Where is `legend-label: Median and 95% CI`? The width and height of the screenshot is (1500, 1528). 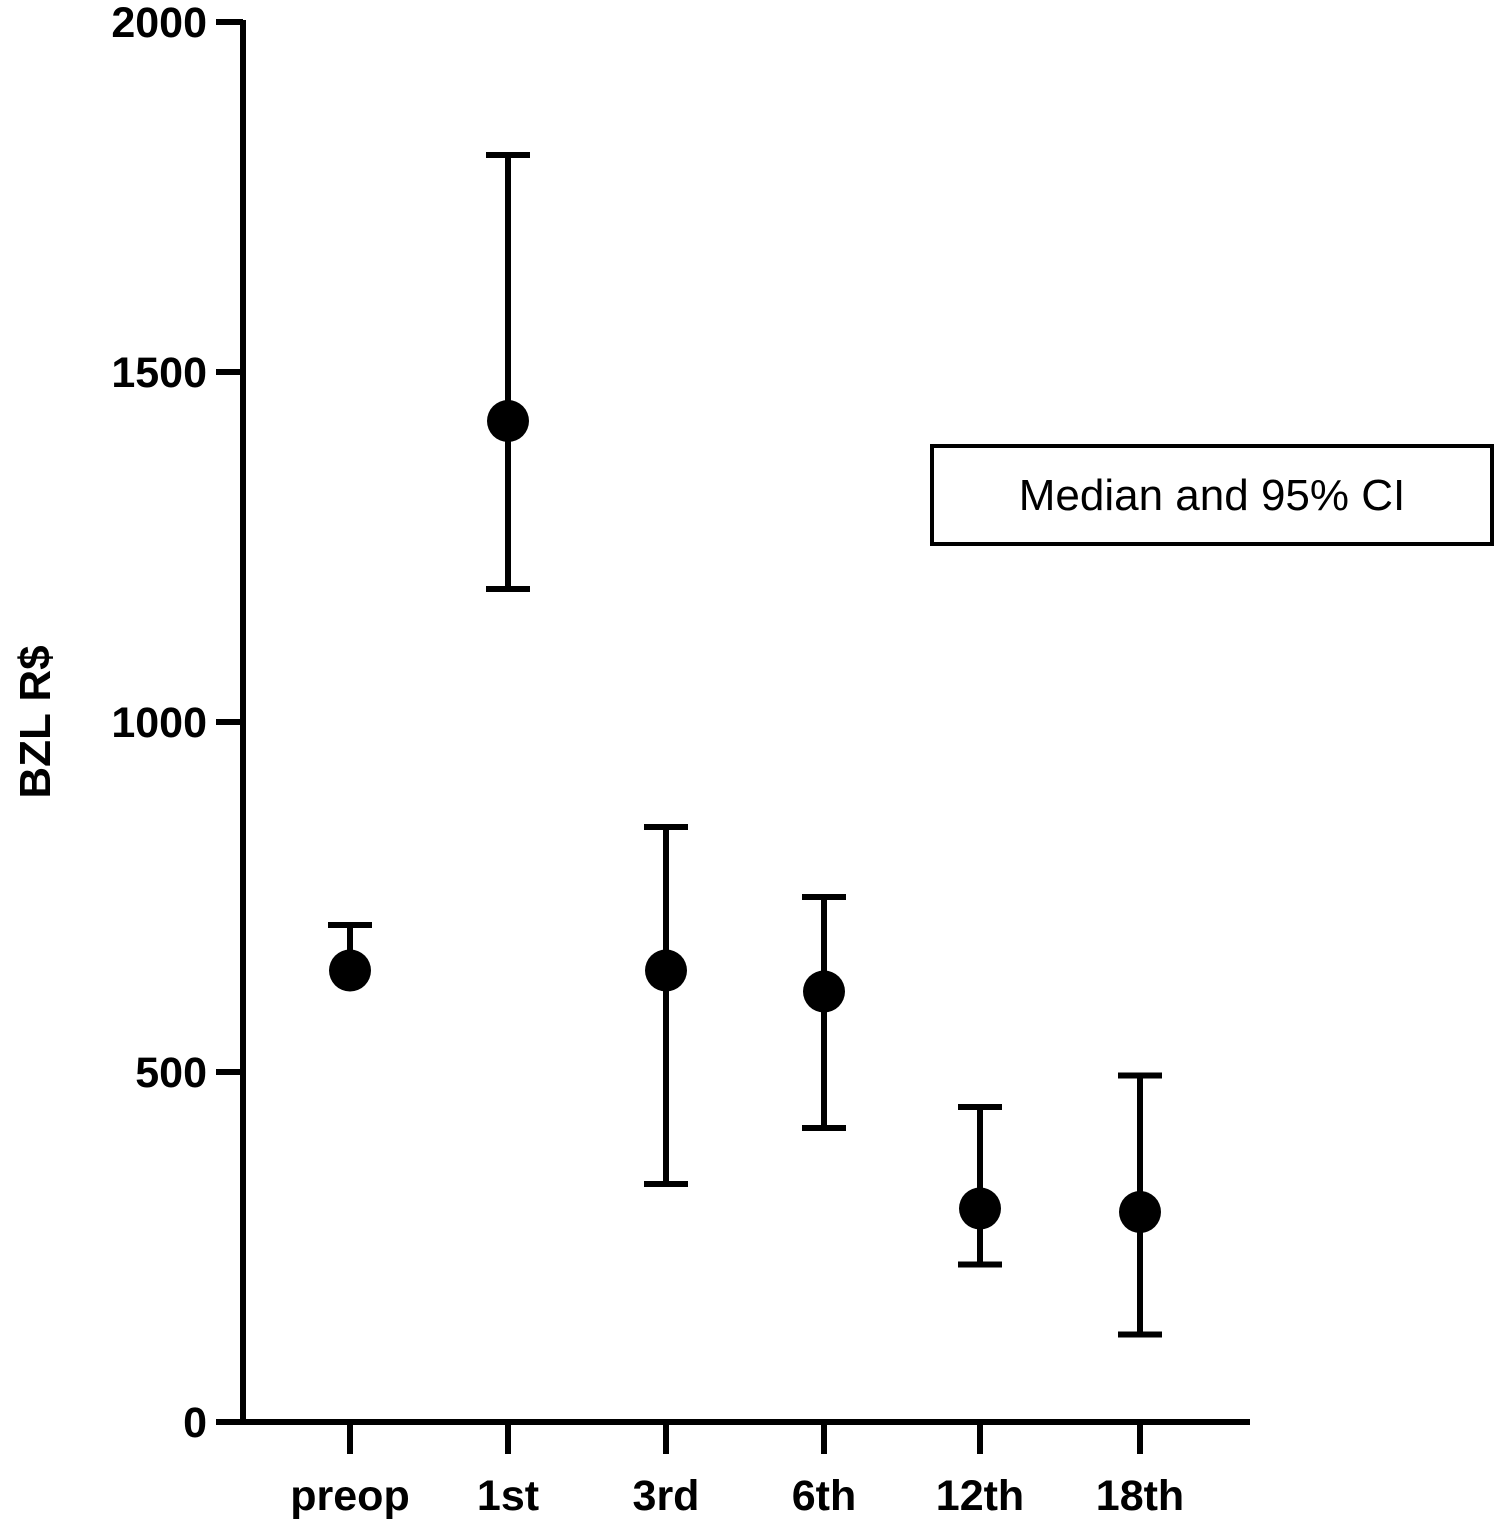 legend-label: Median and 95% CI is located at coordinates (1212, 495).